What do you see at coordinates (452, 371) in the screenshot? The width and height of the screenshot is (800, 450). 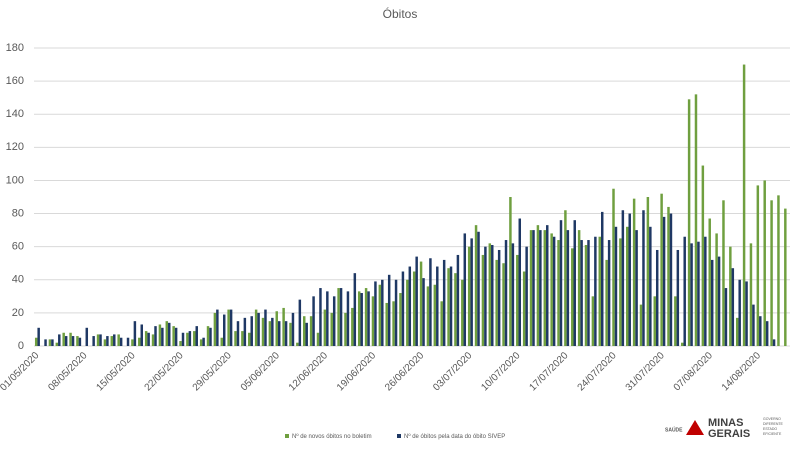 I see `x-tick-label: 03/07/2020` at bounding box center [452, 371].